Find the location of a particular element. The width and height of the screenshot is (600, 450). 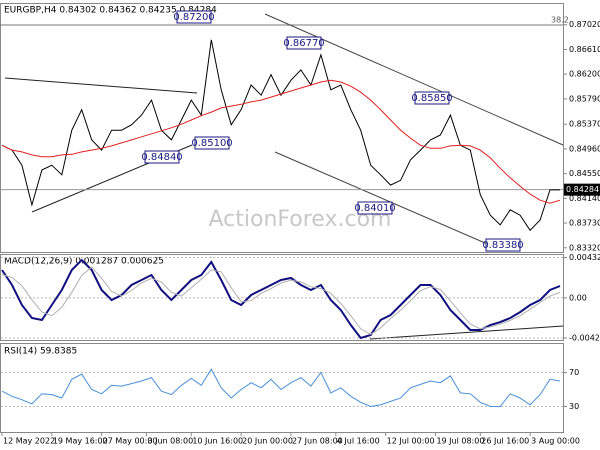

x-tick-label: 3 Jun 08:00 is located at coordinates (170, 441).